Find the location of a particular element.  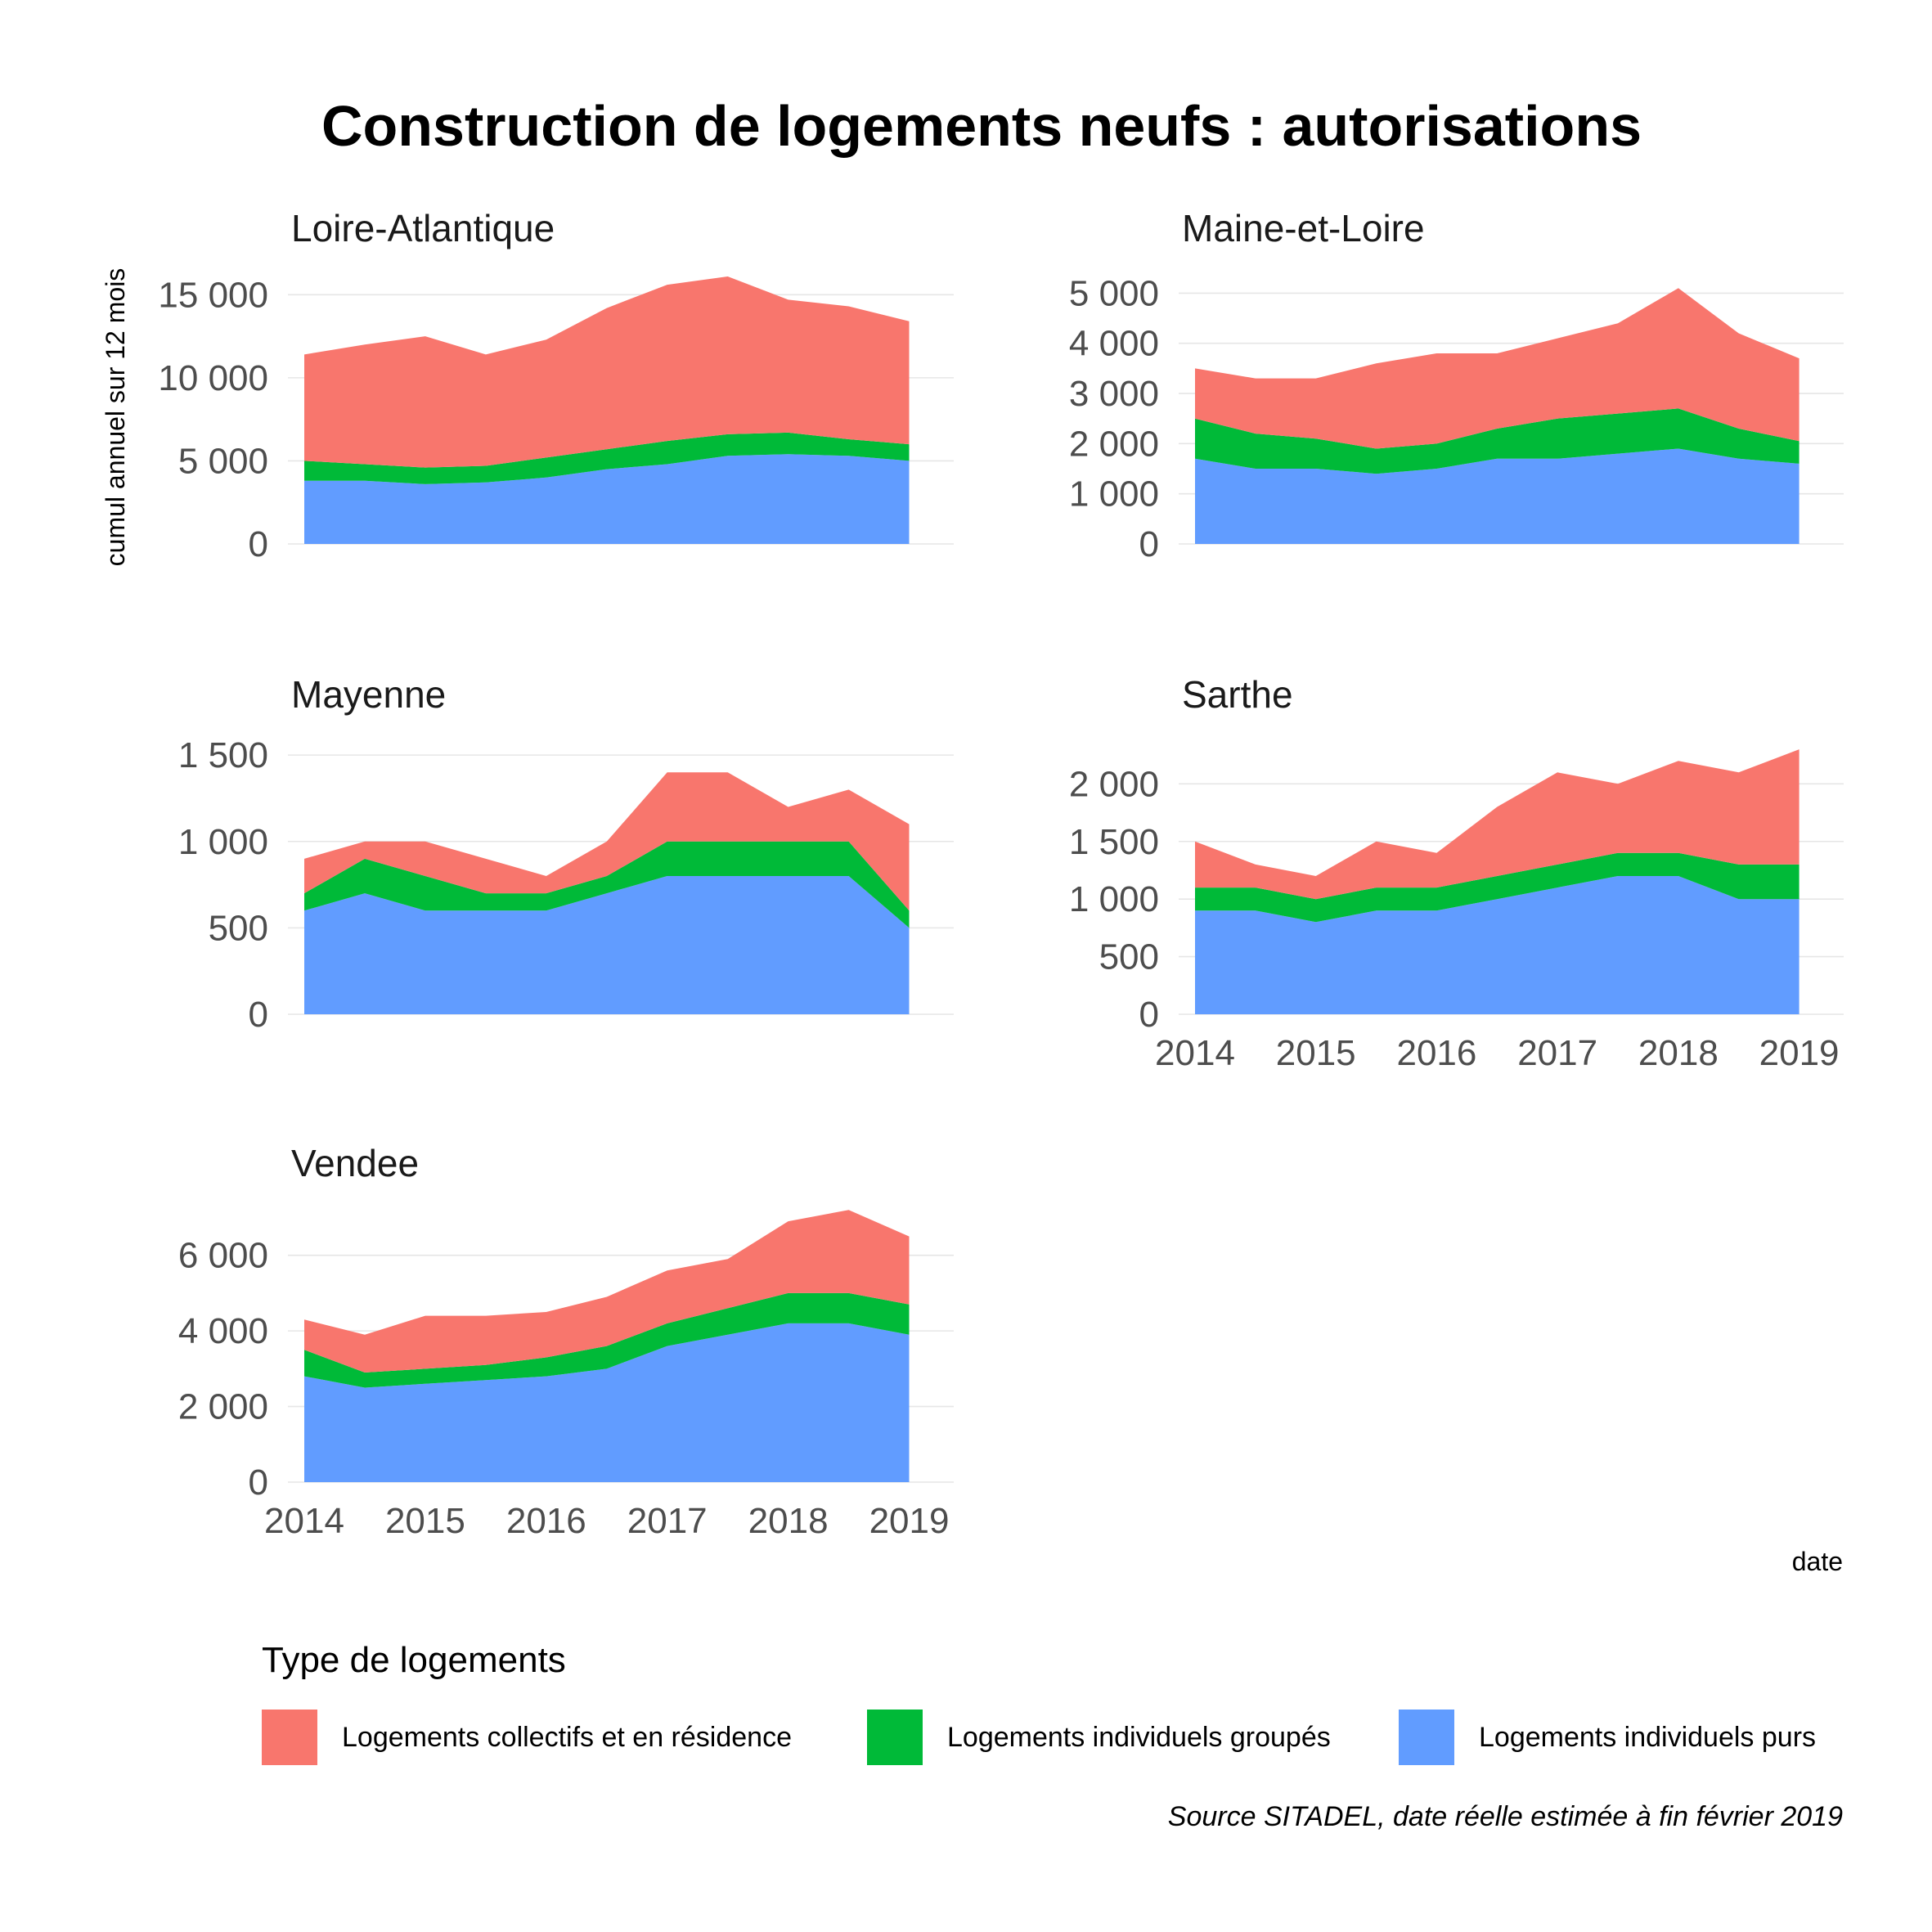

panel-maine-et-loire: 0 1 000 2 000 3 000 4 000 5 000 Maine-et-Loire is located at coordinates (1457, 385).